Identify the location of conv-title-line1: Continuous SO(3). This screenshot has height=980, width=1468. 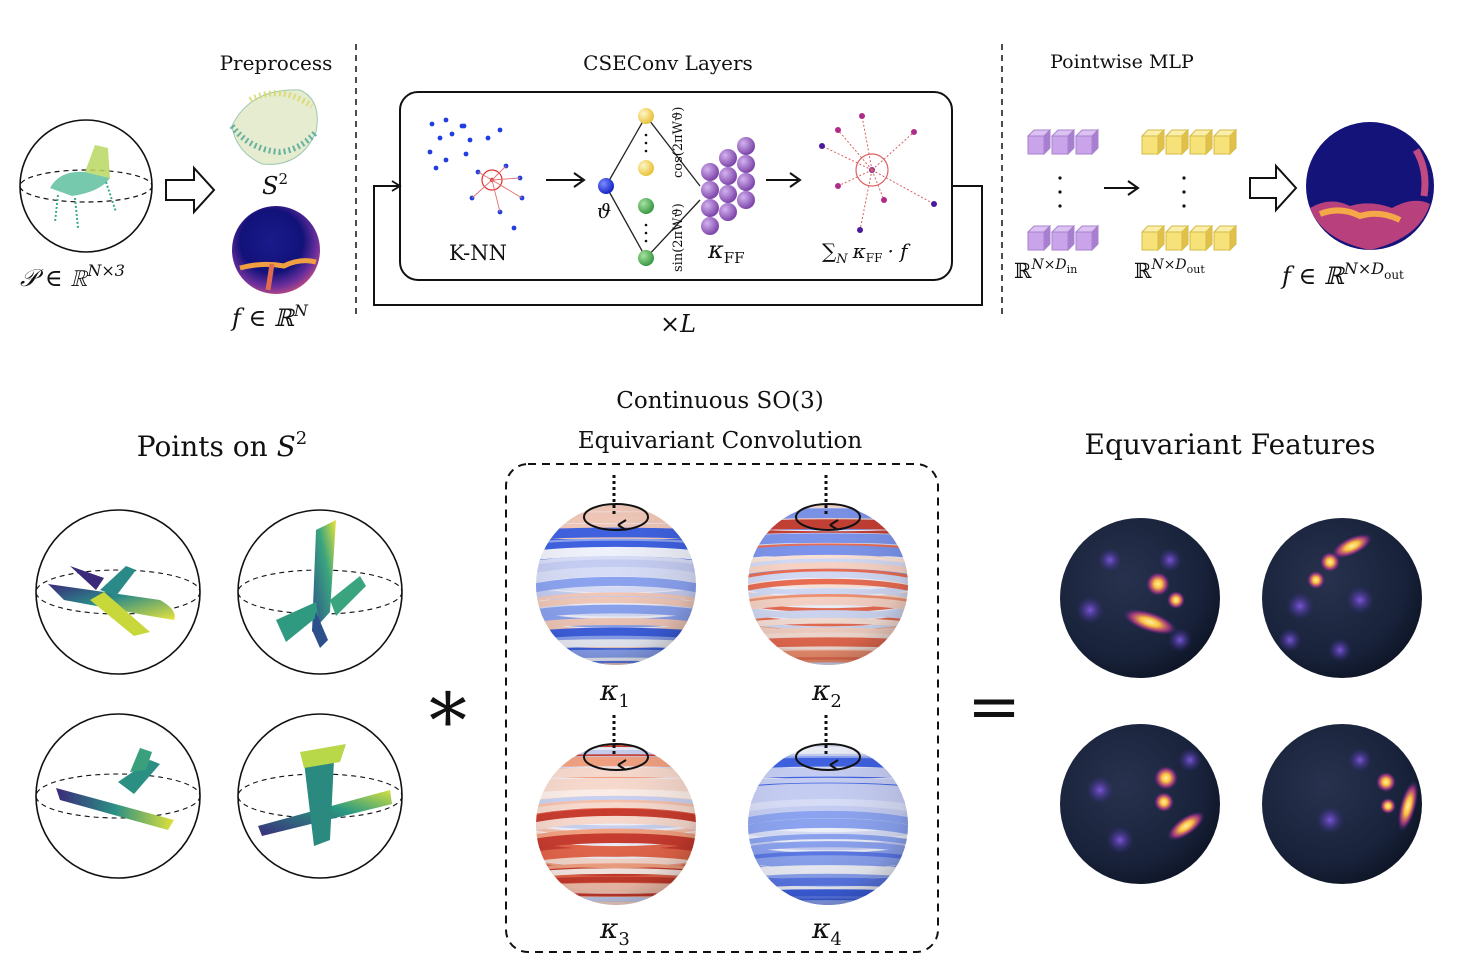
(719, 401).